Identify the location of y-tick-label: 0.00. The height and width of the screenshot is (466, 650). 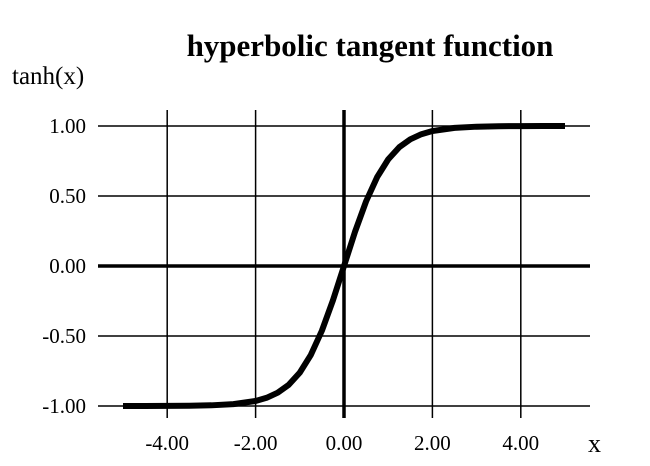
(67, 266).